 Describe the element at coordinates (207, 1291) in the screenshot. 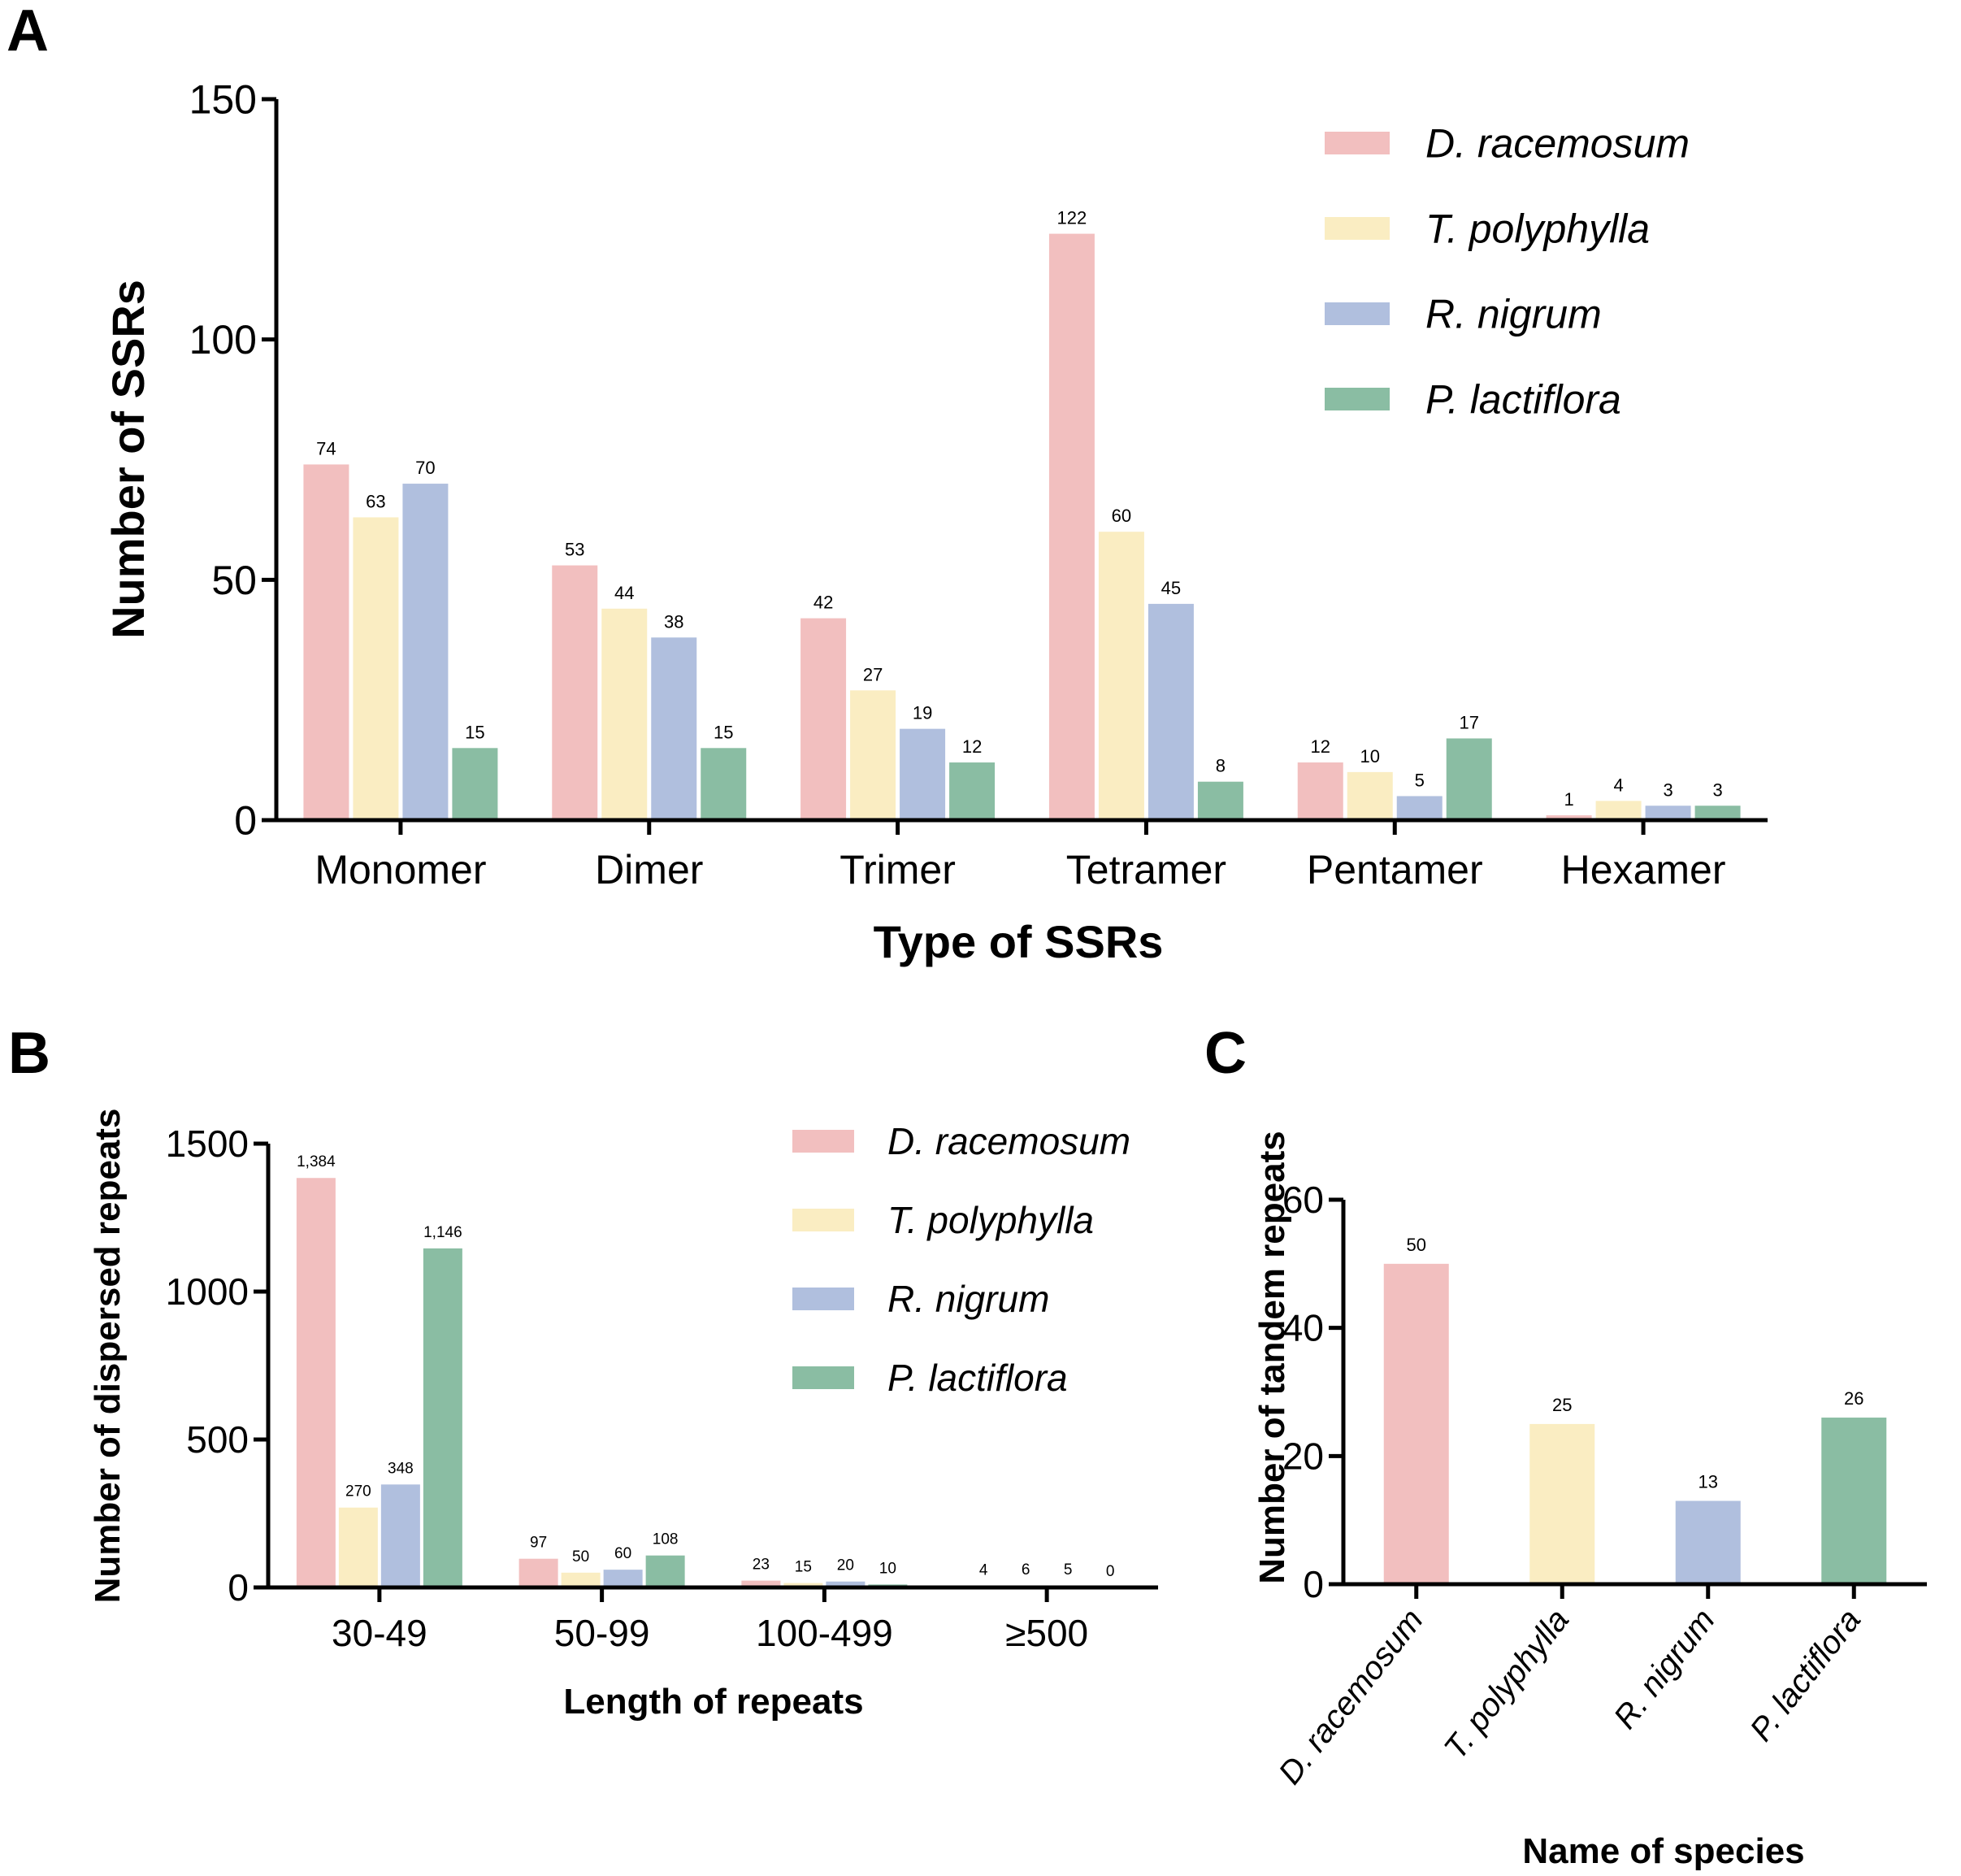

I see `b-y-tick-label-1000: 1000` at that location.